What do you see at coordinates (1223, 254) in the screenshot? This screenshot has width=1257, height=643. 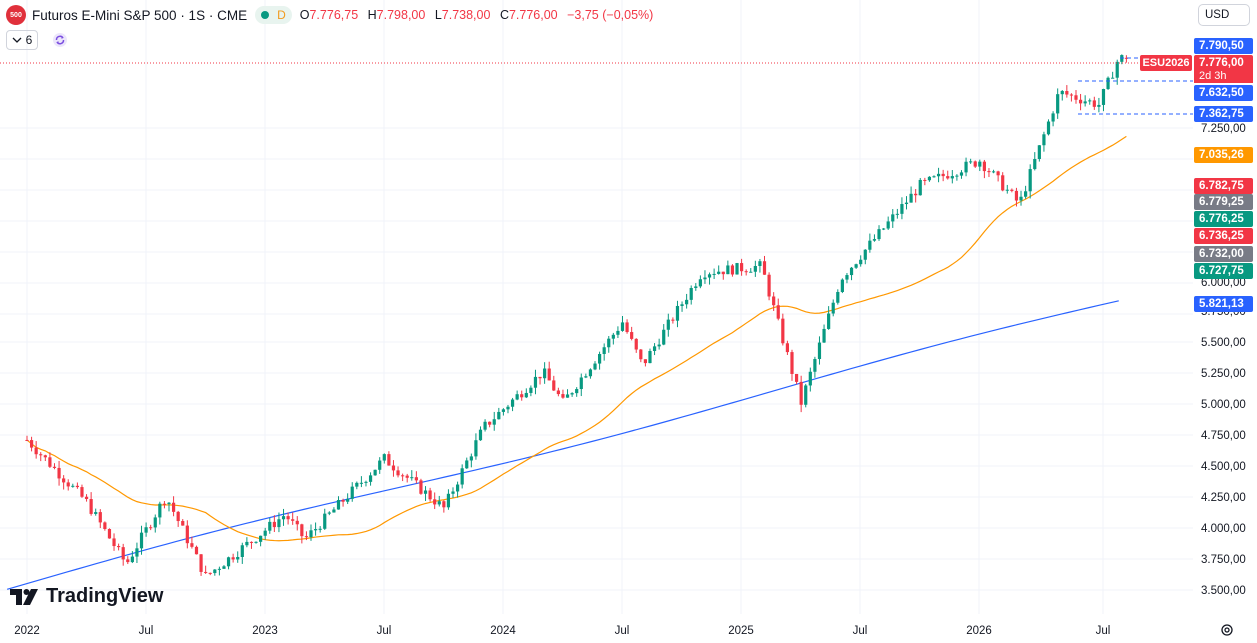 I see `price-label: 6.732,00` at bounding box center [1223, 254].